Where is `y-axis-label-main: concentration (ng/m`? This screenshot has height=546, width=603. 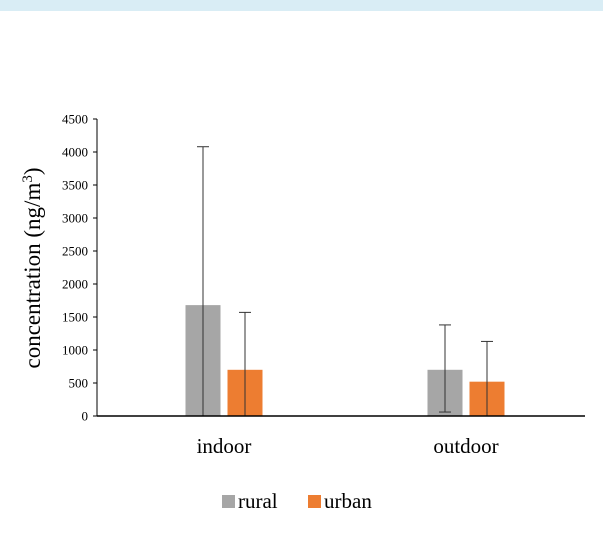 y-axis-label-main: concentration (ng/m is located at coordinates (32, 276).